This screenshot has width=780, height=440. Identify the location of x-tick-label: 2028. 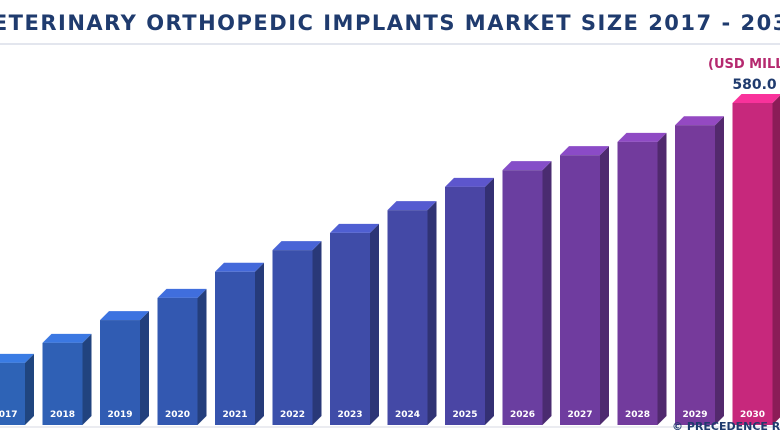
(637, 415).